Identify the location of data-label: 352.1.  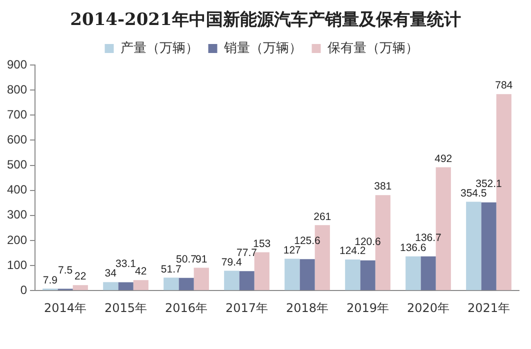
(489, 184).